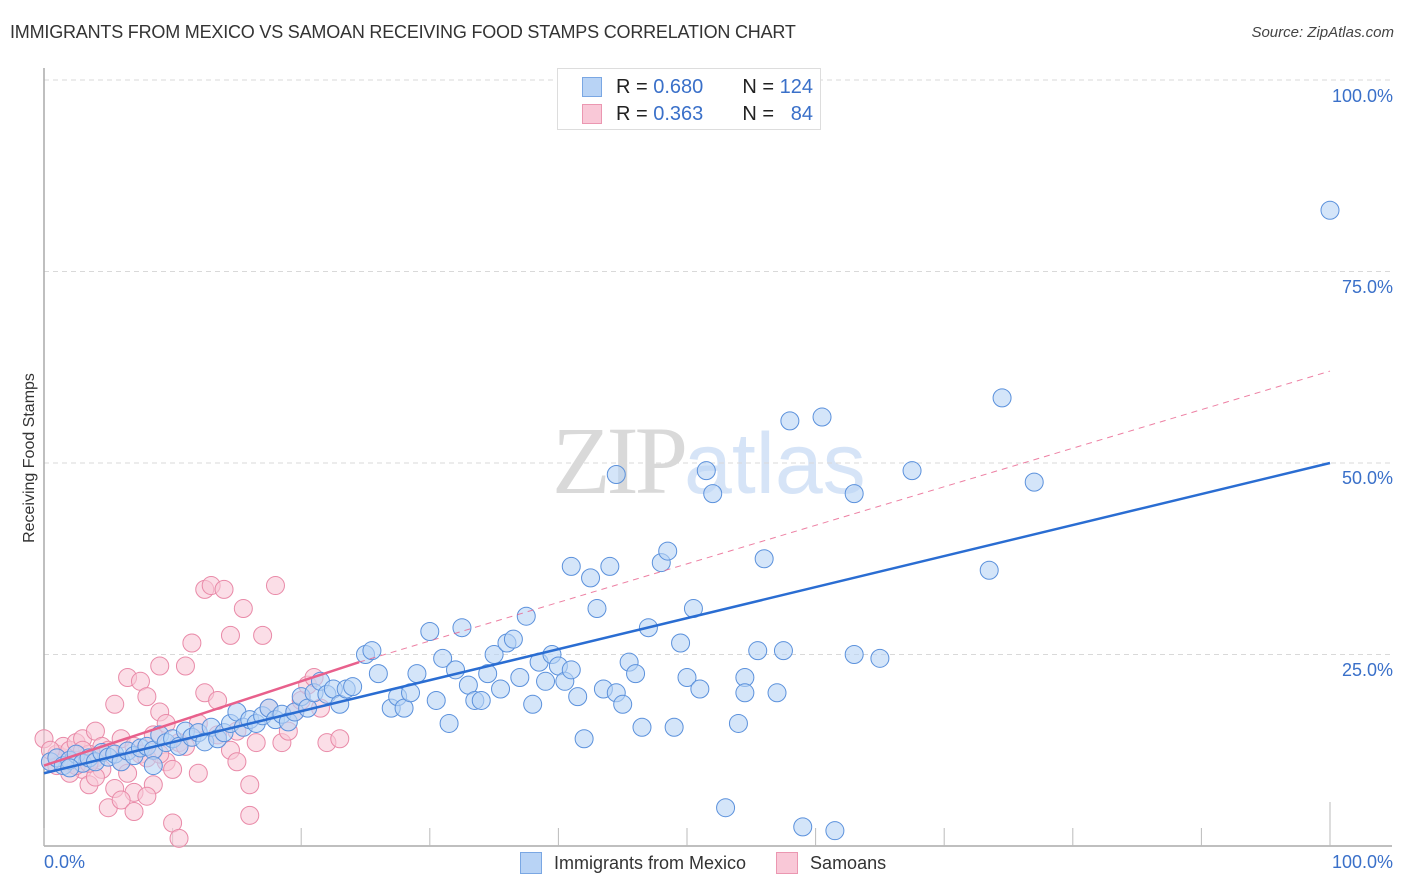  Describe the element at coordinates (1362, 96) in the screenshot. I see `y-tick-100: 100.0%` at that location.